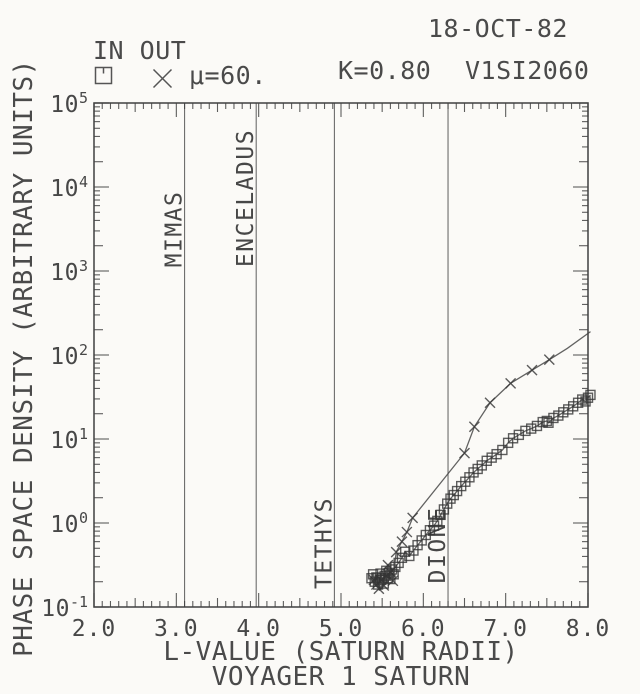 The height and width of the screenshot is (694, 640). Describe the element at coordinates (104, 78) in the screenshot. I see `in-marker-icon` at that location.